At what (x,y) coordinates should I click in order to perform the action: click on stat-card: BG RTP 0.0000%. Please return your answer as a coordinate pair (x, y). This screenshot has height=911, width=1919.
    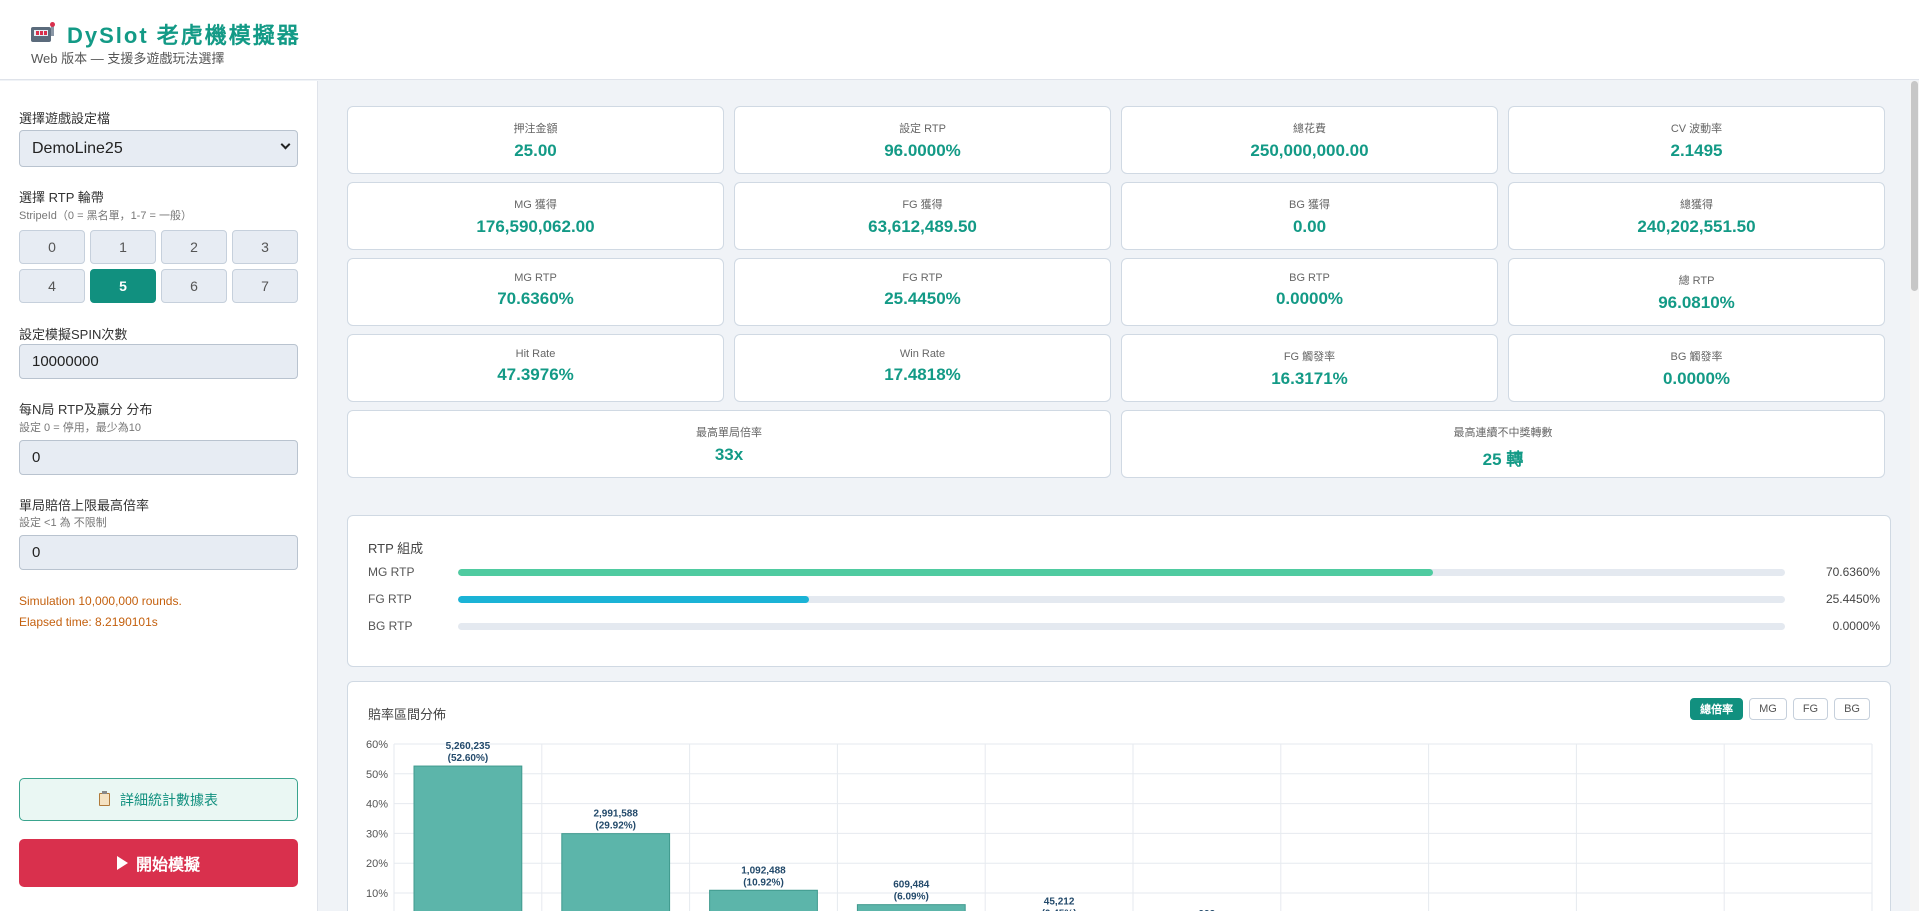
    Looking at the image, I should click on (1309, 292).